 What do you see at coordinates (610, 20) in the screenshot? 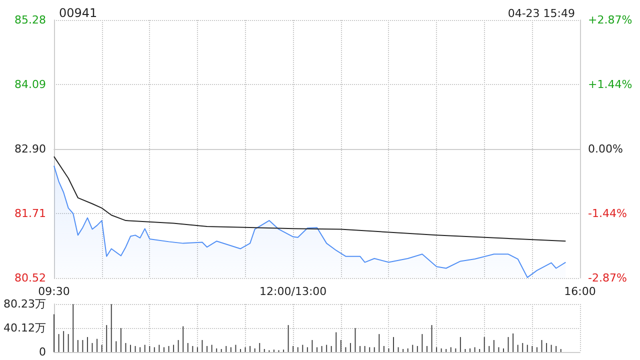
I see `y2-tick-label: +2.87%` at bounding box center [610, 20].